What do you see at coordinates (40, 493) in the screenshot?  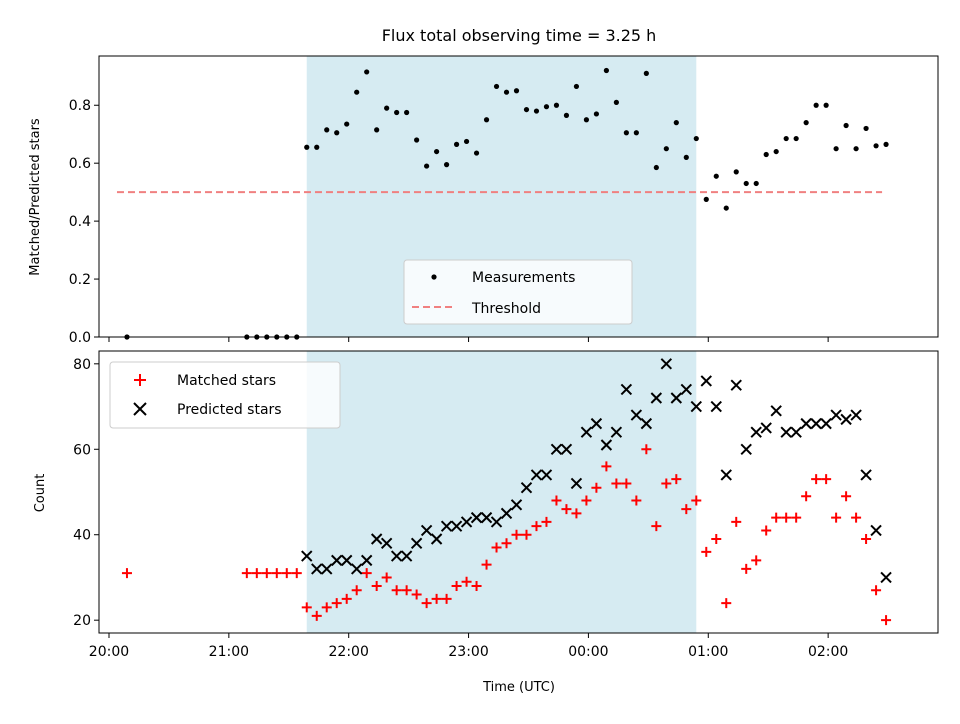 I see `bottom-y-axis-label: Count` at bounding box center [40, 493].